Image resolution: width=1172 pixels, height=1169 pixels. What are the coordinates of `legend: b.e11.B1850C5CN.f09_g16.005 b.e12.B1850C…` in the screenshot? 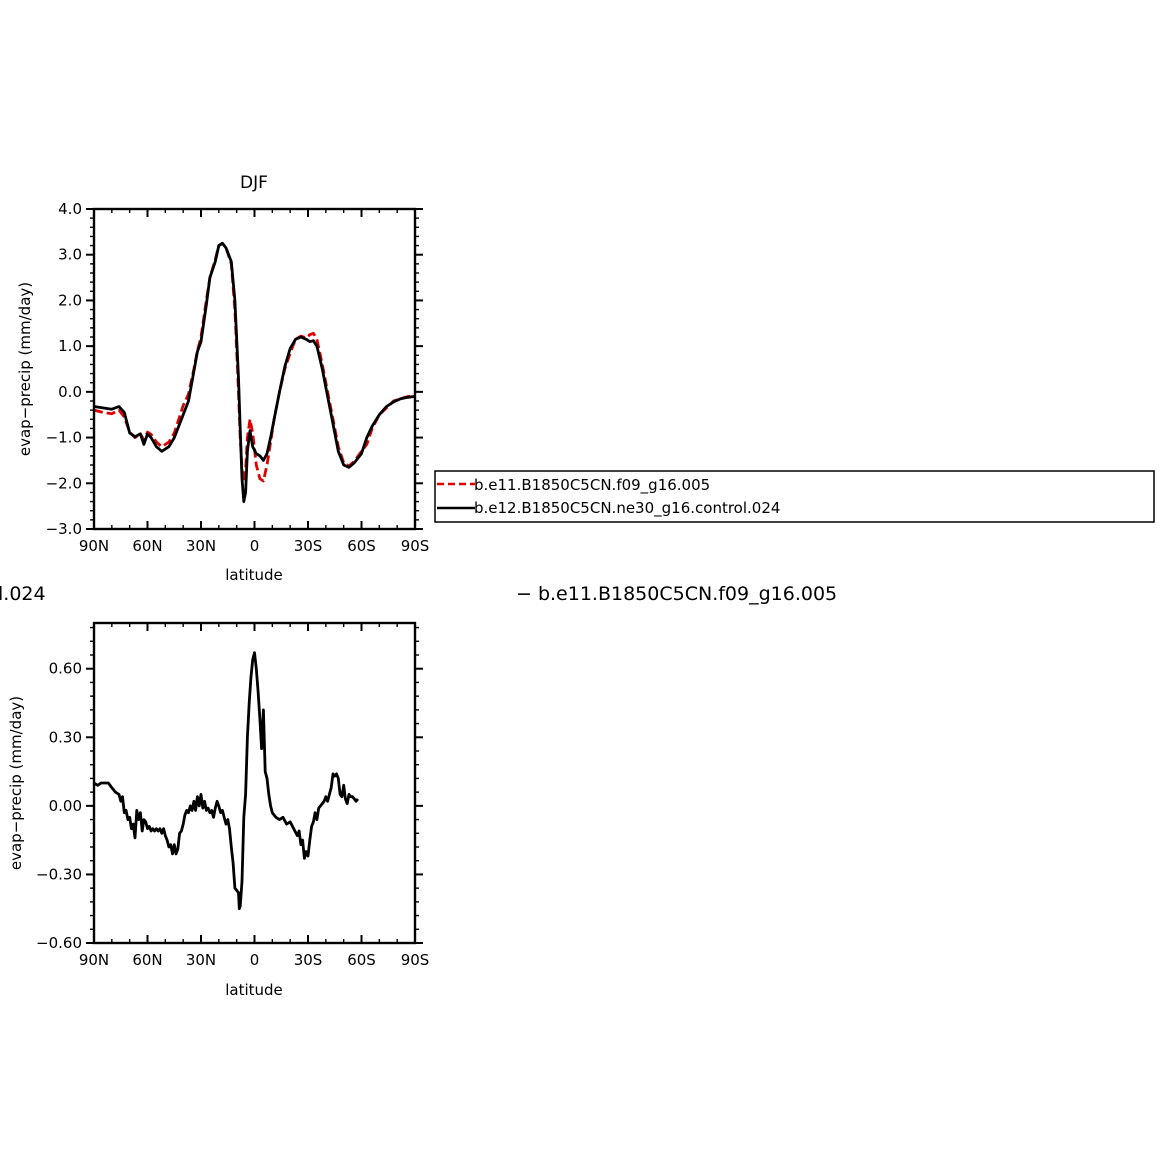 It's located at (794, 496).